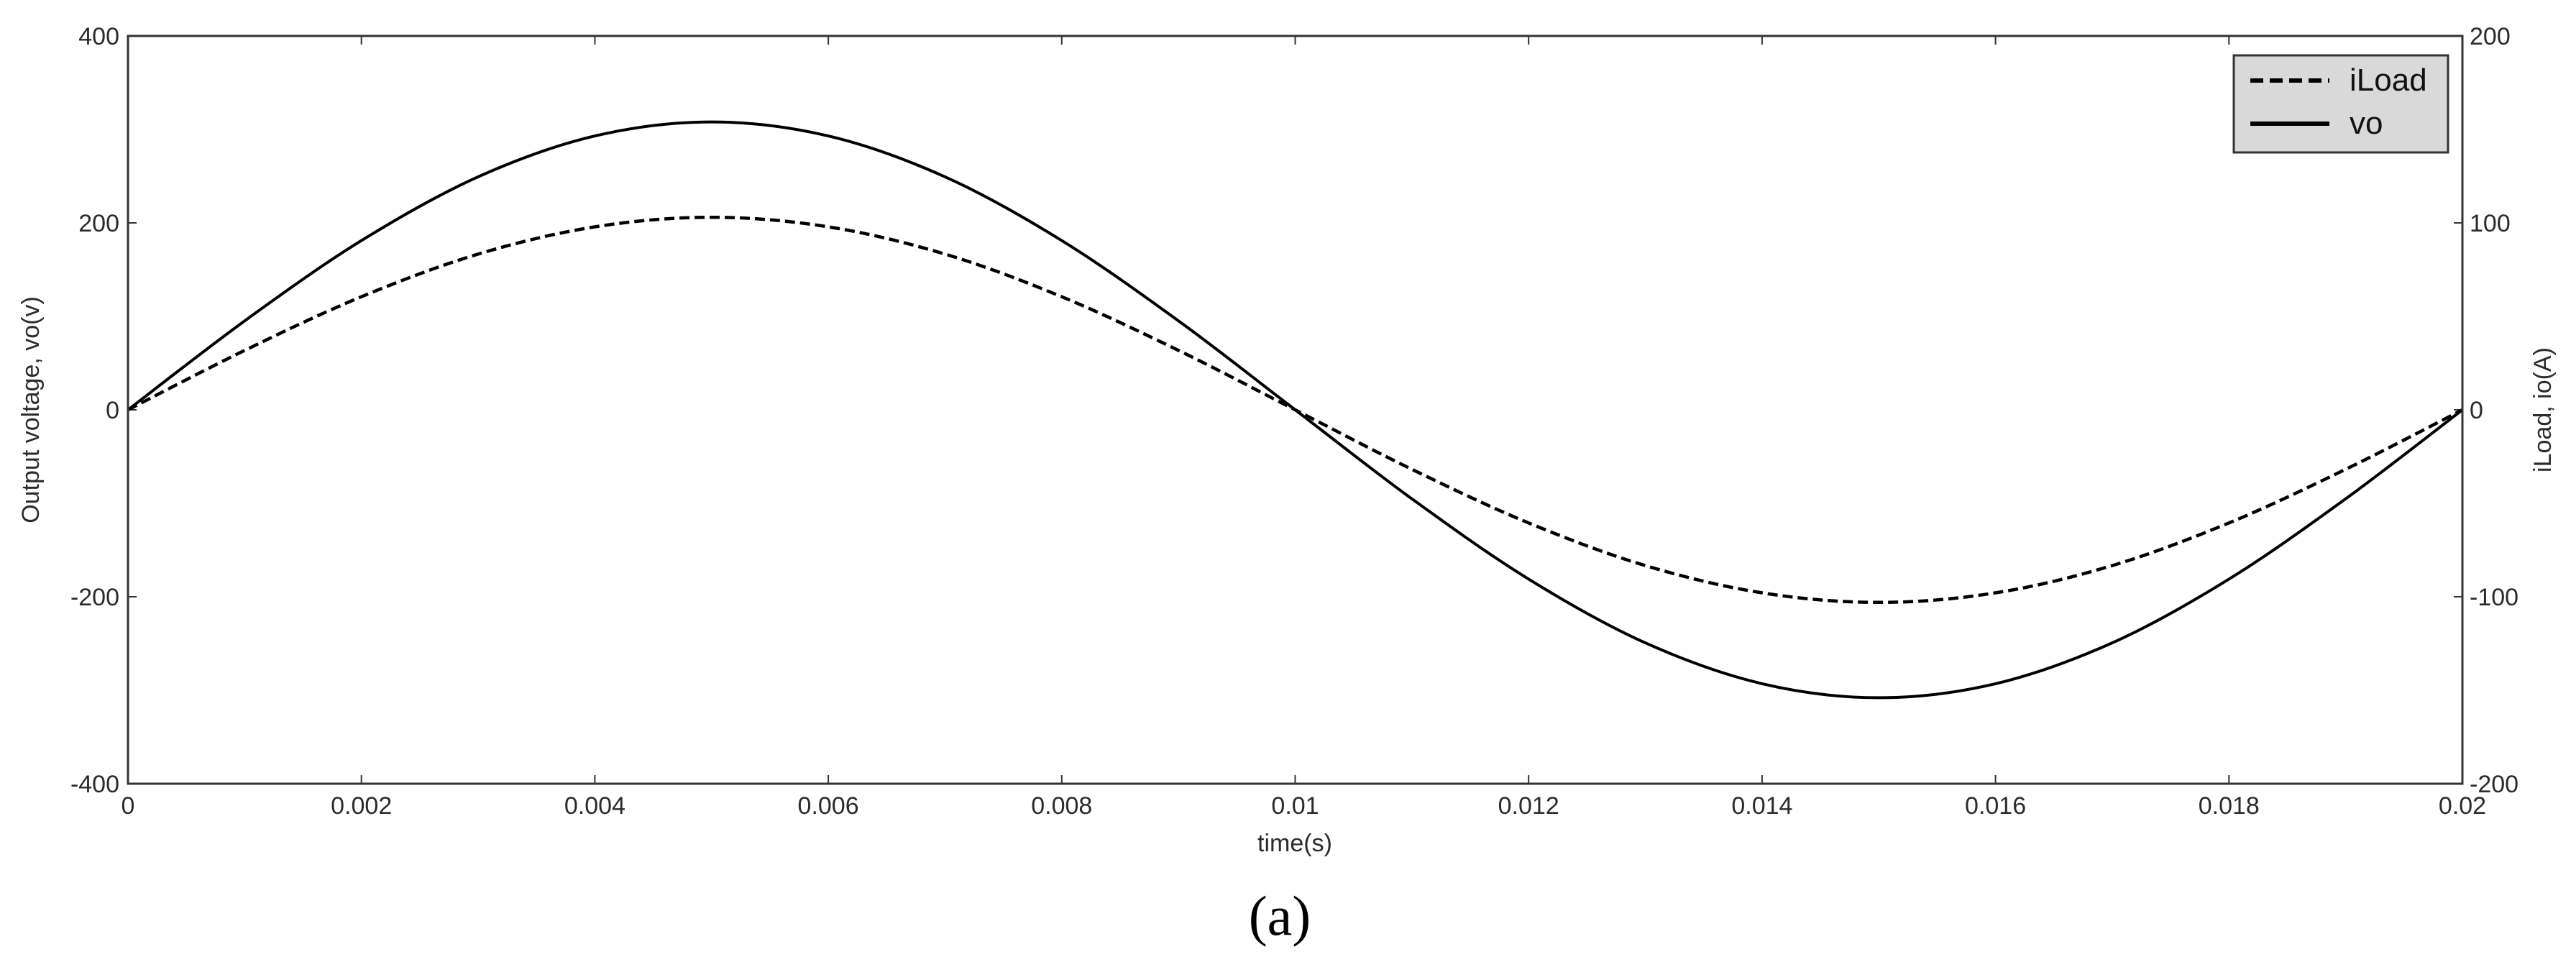 Image resolution: width=2576 pixels, height=957 pixels. Describe the element at coordinates (1762, 806) in the screenshot. I see `x-tick-label: 0.014` at that location.